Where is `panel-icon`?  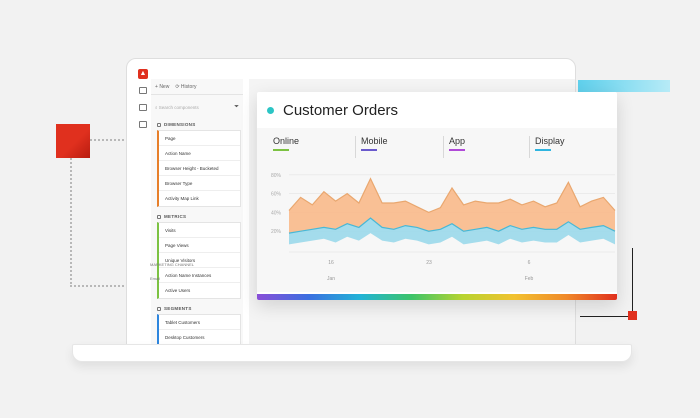
panel-icon is located at coordinates (143, 90).